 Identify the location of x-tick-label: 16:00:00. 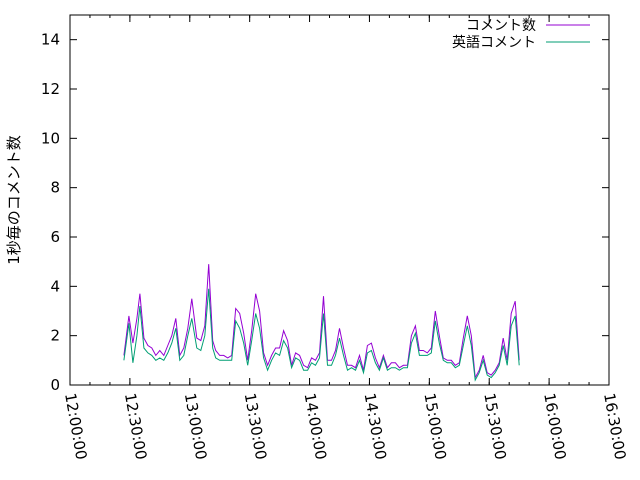
(554, 426).